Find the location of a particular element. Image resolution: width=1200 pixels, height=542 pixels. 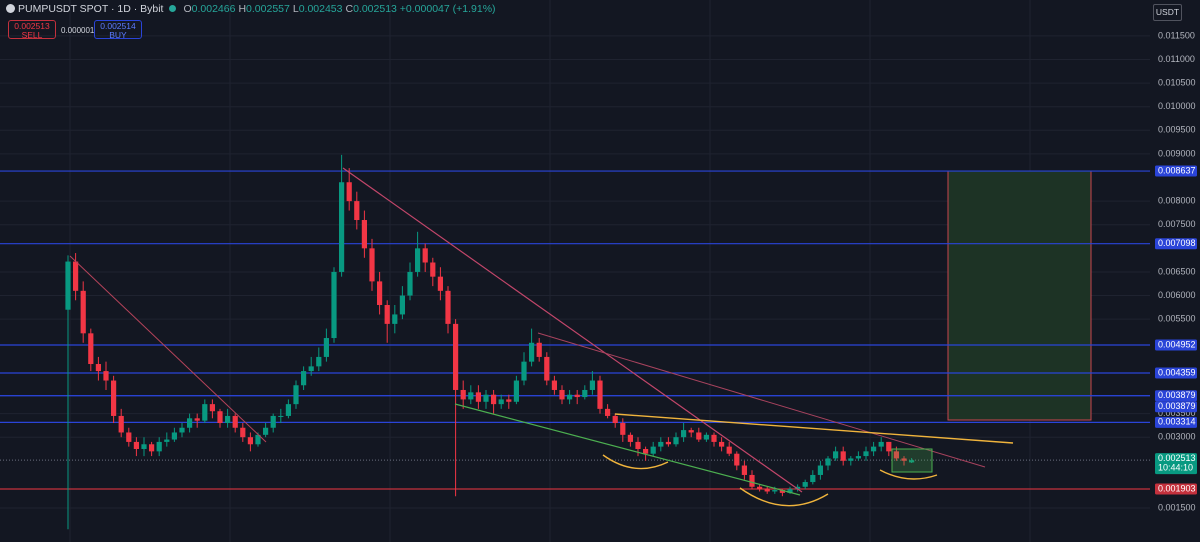

ohlc-value: 0.002453 is located at coordinates (320, 9).